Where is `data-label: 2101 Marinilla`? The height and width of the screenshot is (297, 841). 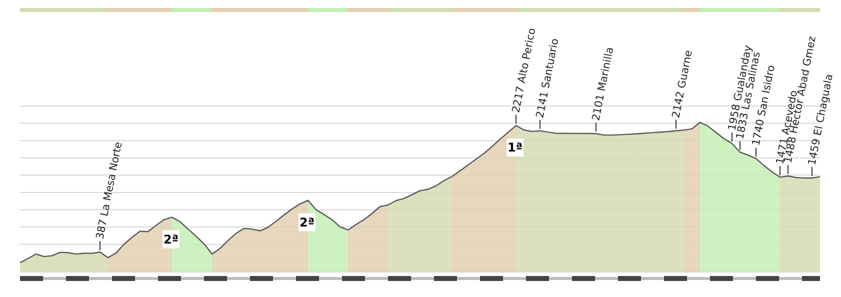
data-label: 2101 Marinilla is located at coordinates (603, 84).